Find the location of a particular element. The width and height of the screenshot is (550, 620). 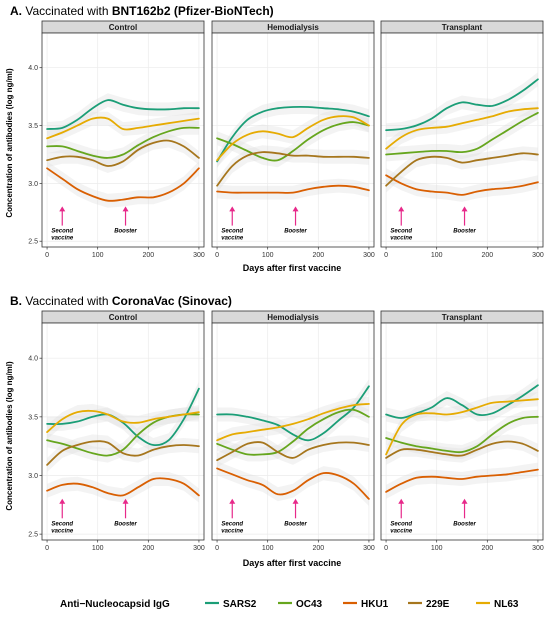

series-line-nl63 is located at coordinates (462, 427).